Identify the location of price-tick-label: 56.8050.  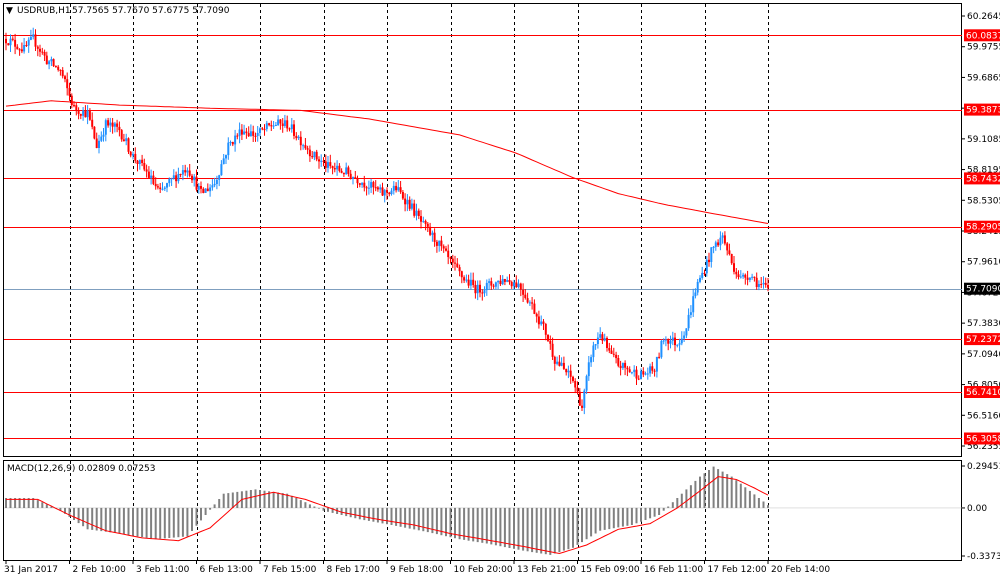
(983, 386).